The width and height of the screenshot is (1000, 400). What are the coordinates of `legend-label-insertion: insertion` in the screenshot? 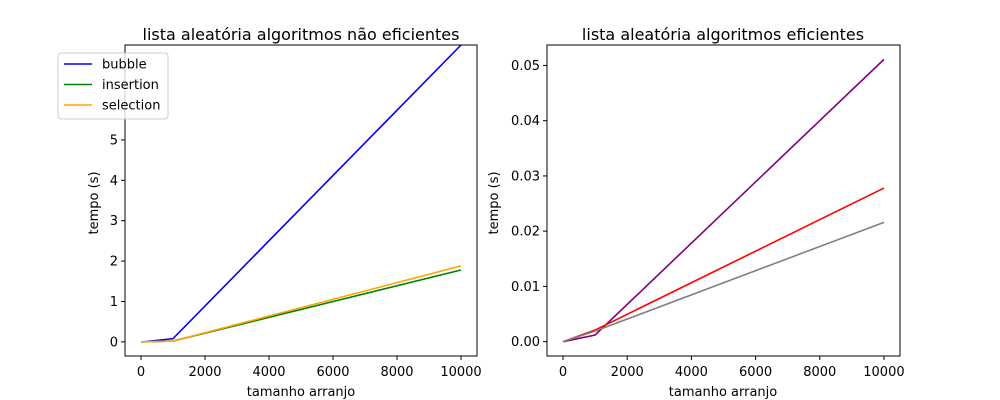 It's located at (130, 85).